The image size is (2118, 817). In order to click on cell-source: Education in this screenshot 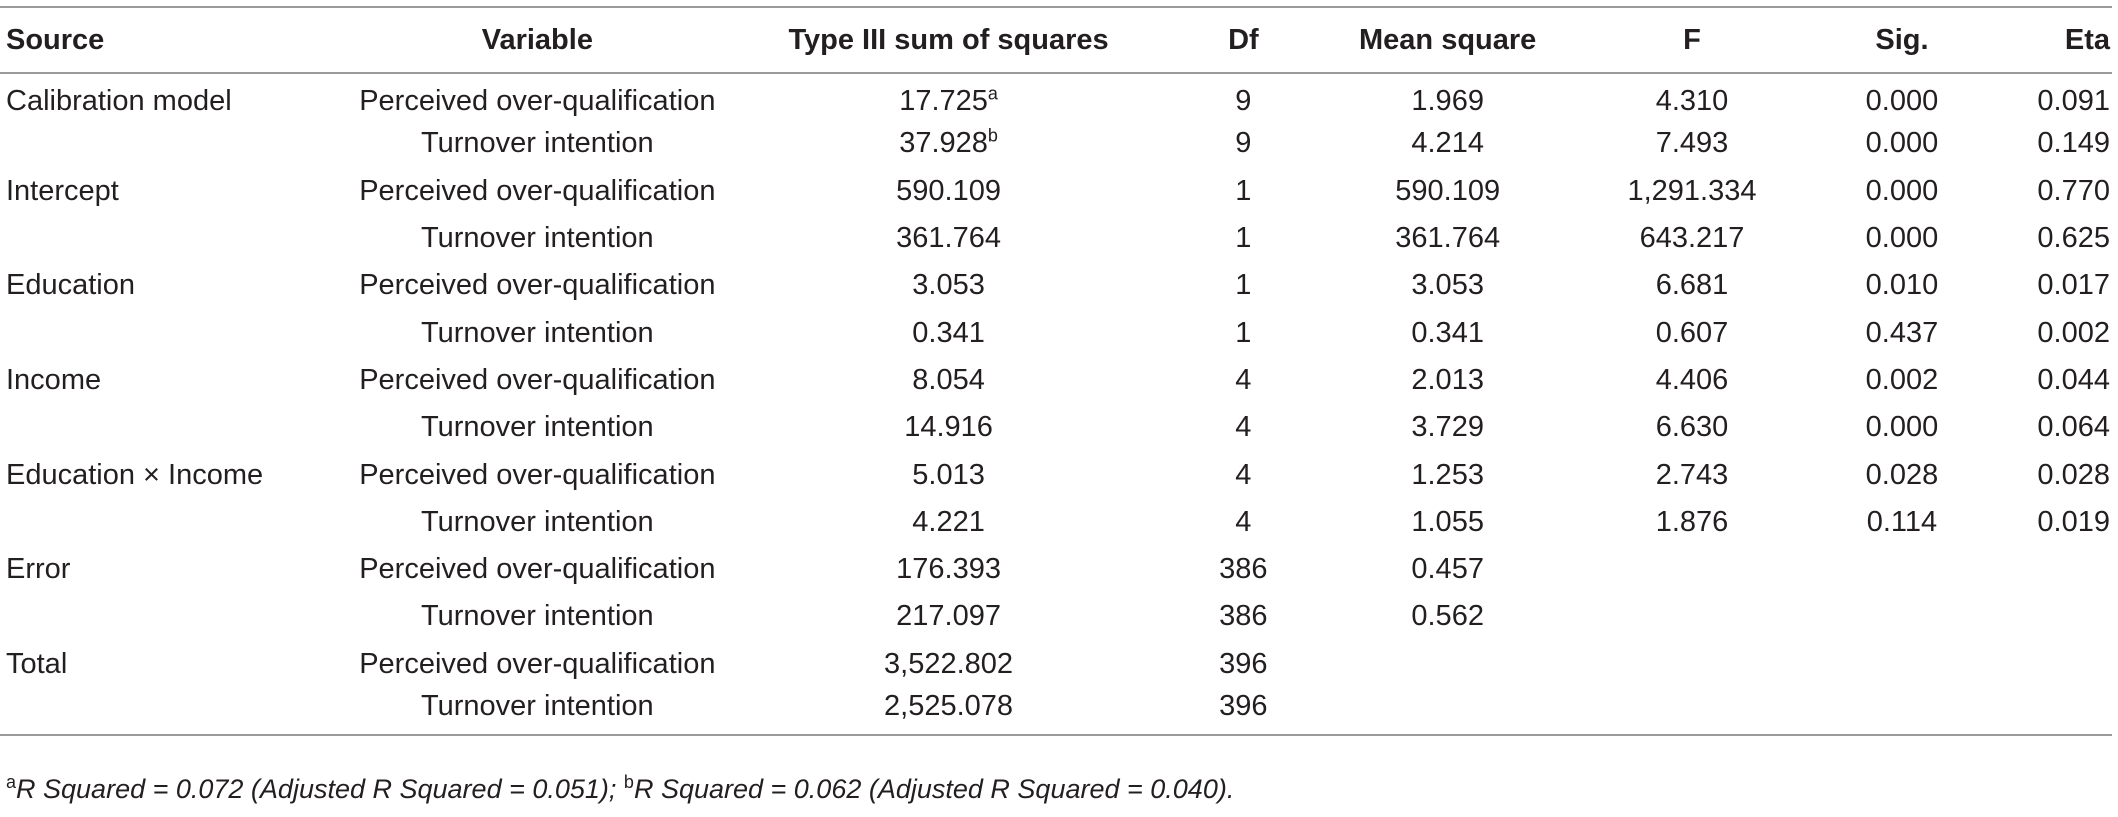, I will do `click(169, 285)`.